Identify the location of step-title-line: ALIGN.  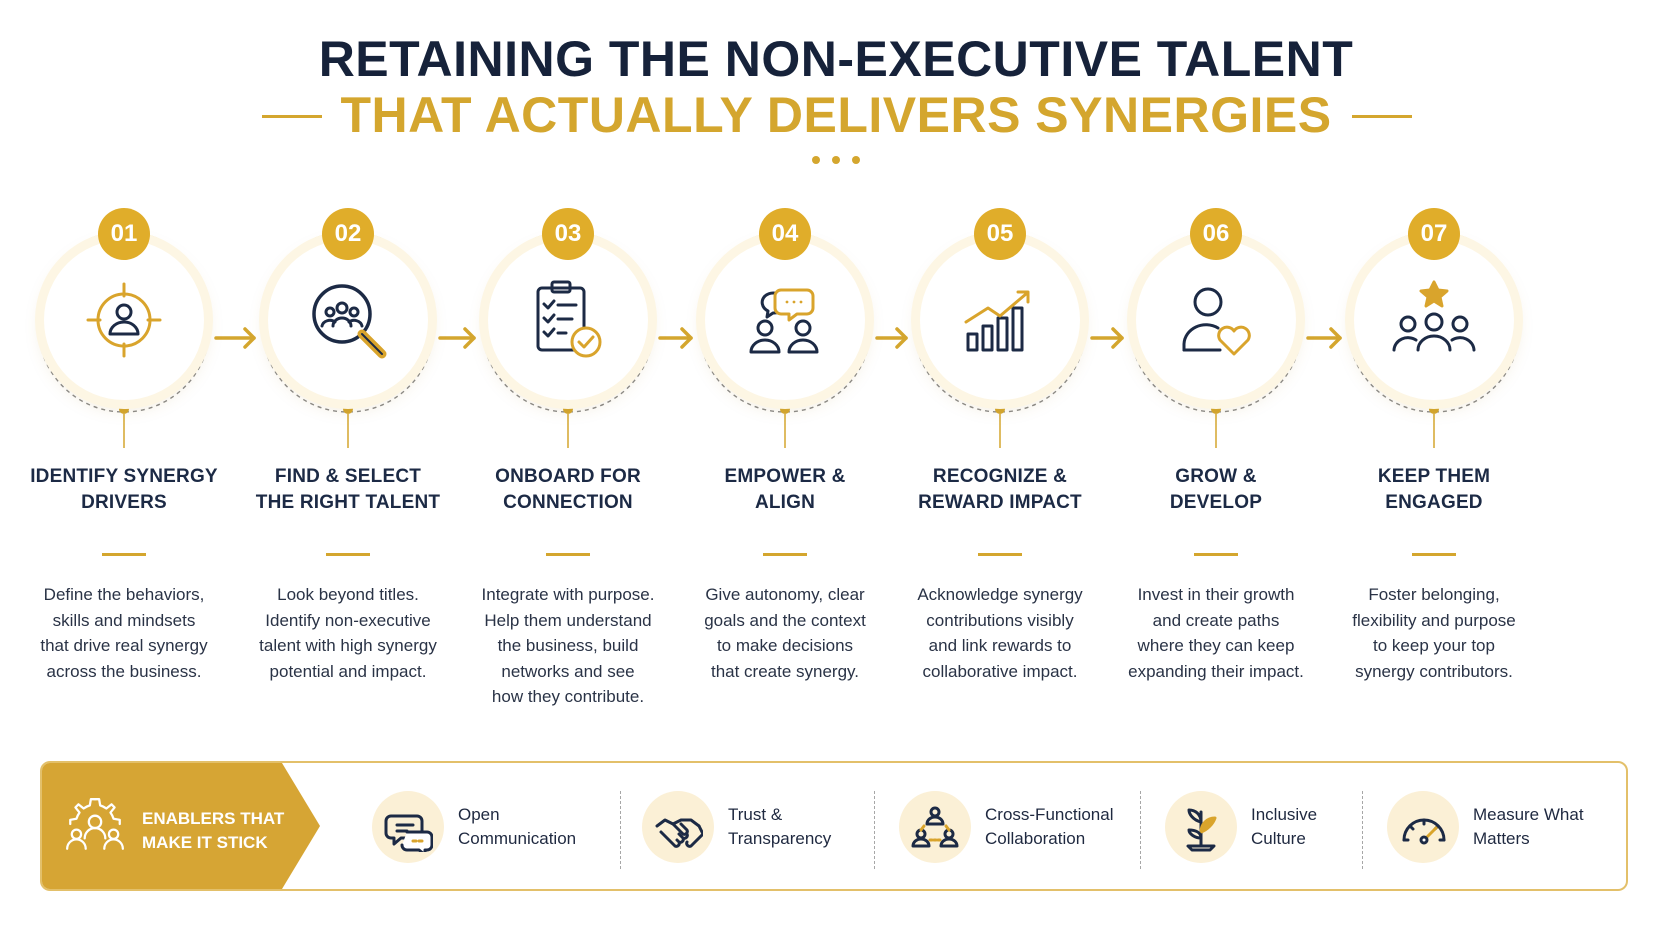
(785, 502).